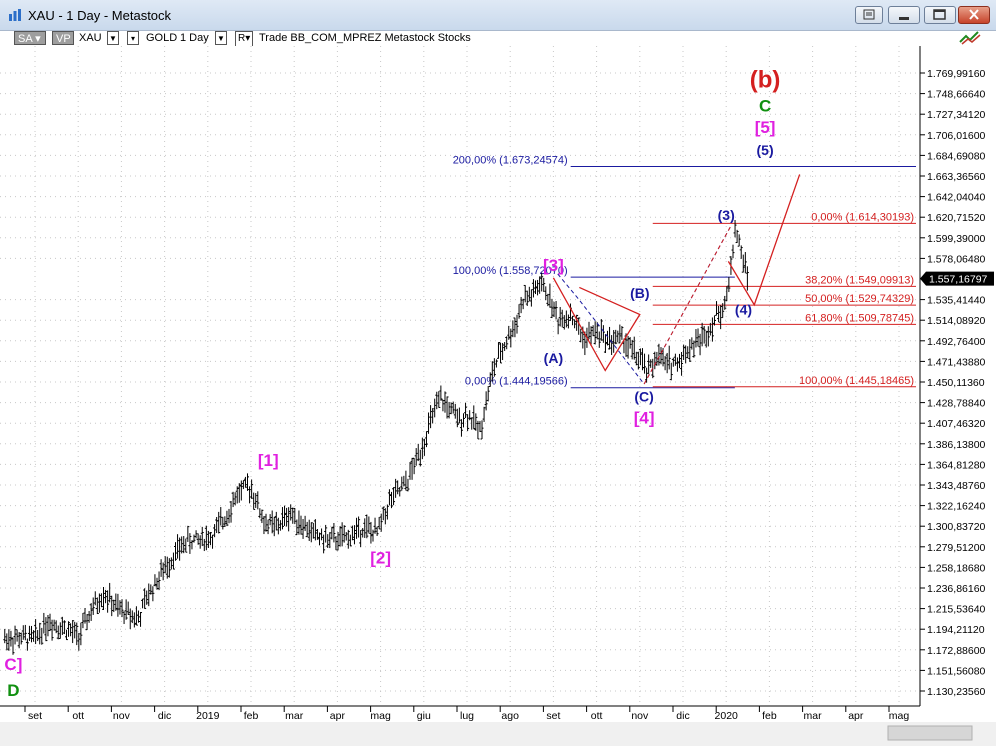 This screenshot has height=751, width=996. What do you see at coordinates (904, 15) in the screenshot?
I see `minimize-button` at bounding box center [904, 15].